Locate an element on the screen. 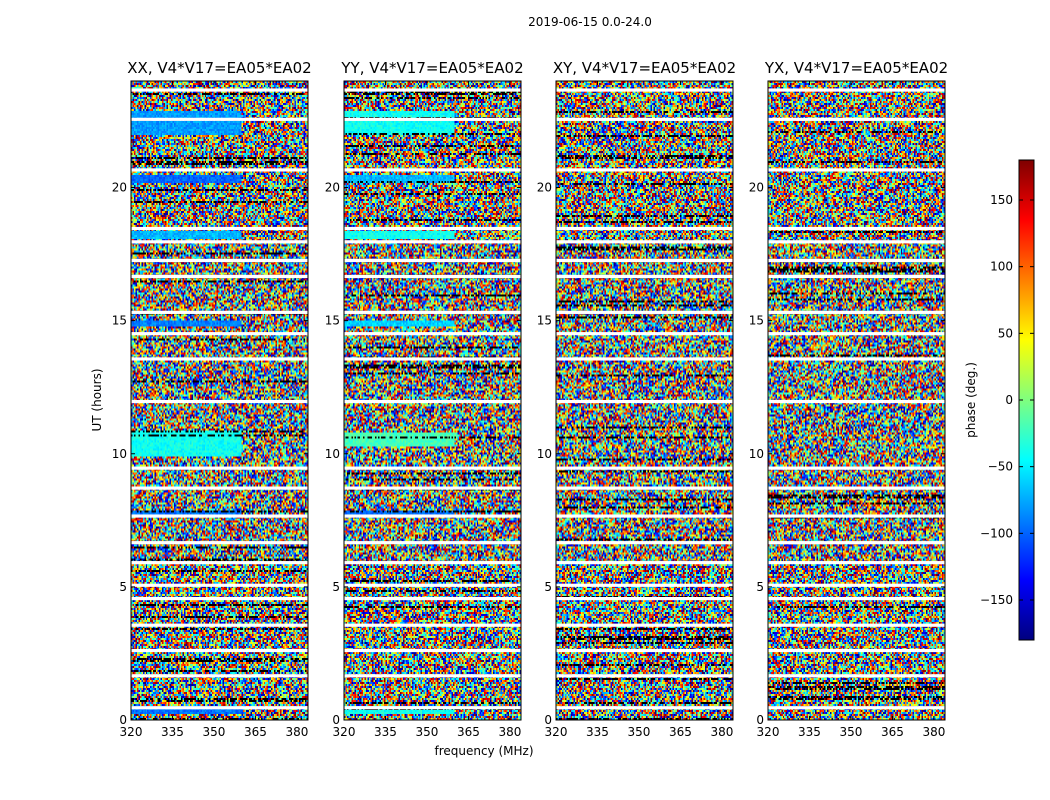 The image size is (1050, 800). colorbar-tick-label: −150 is located at coordinates (996, 600).